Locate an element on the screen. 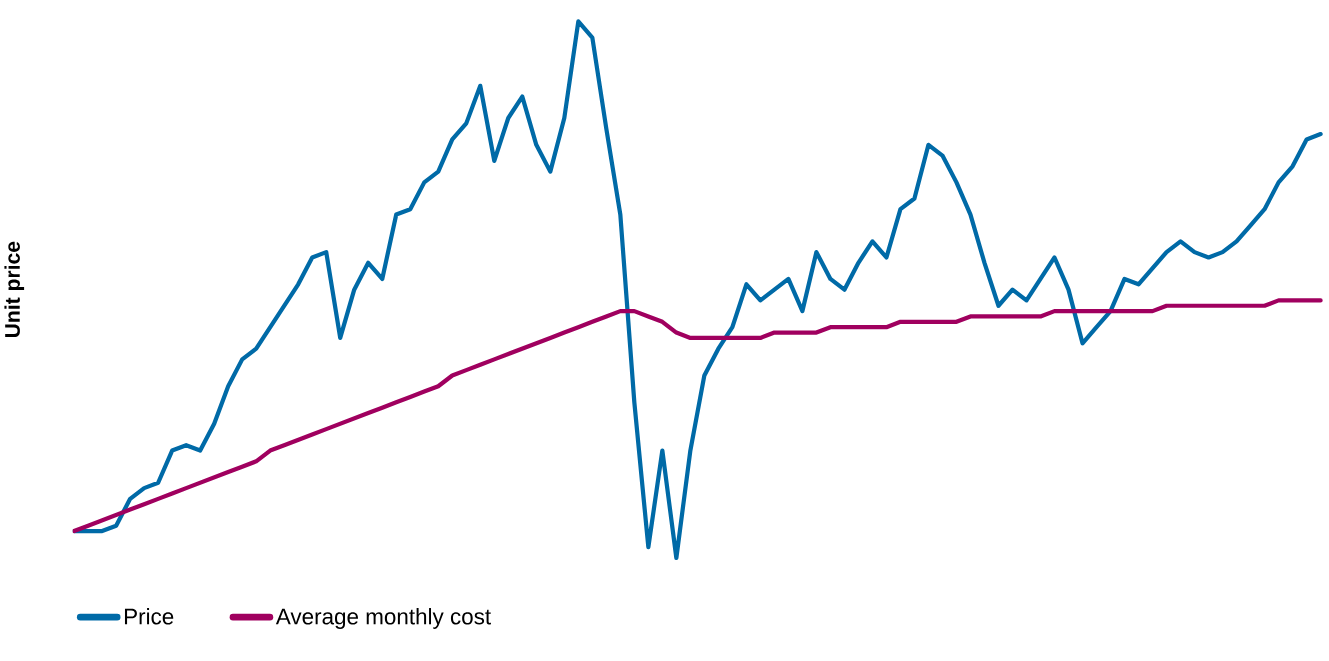 The width and height of the screenshot is (1329, 661). legend-label: Average monthly cost is located at coordinates (383, 618).